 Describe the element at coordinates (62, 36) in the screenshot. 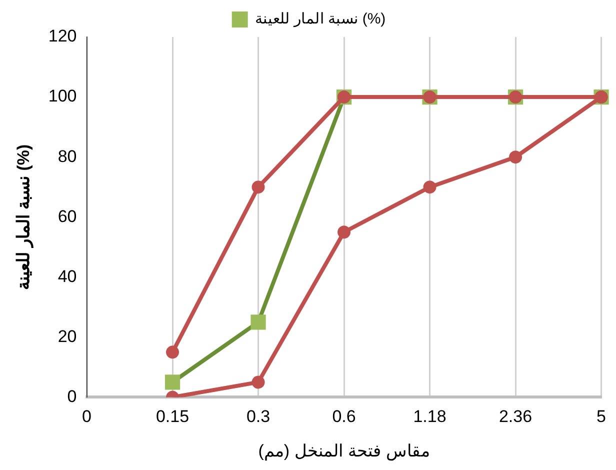

I see `y-tick-label: 120` at that location.